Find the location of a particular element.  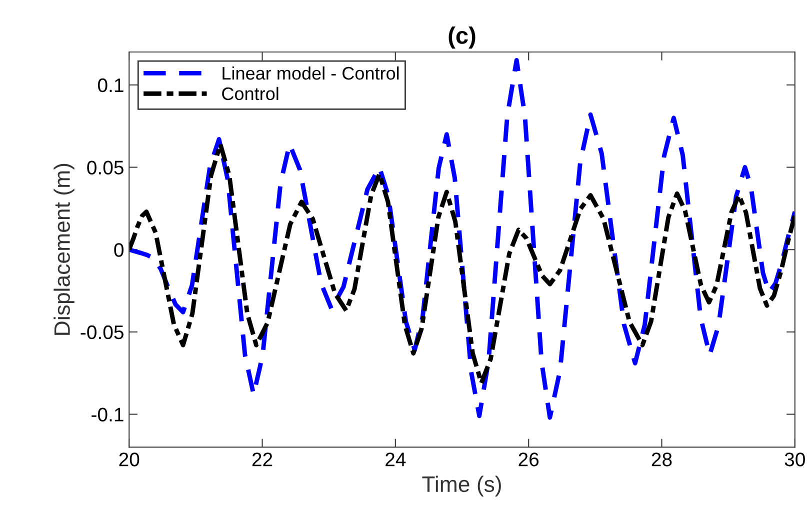

x-tick-label: 28 is located at coordinates (662, 459).